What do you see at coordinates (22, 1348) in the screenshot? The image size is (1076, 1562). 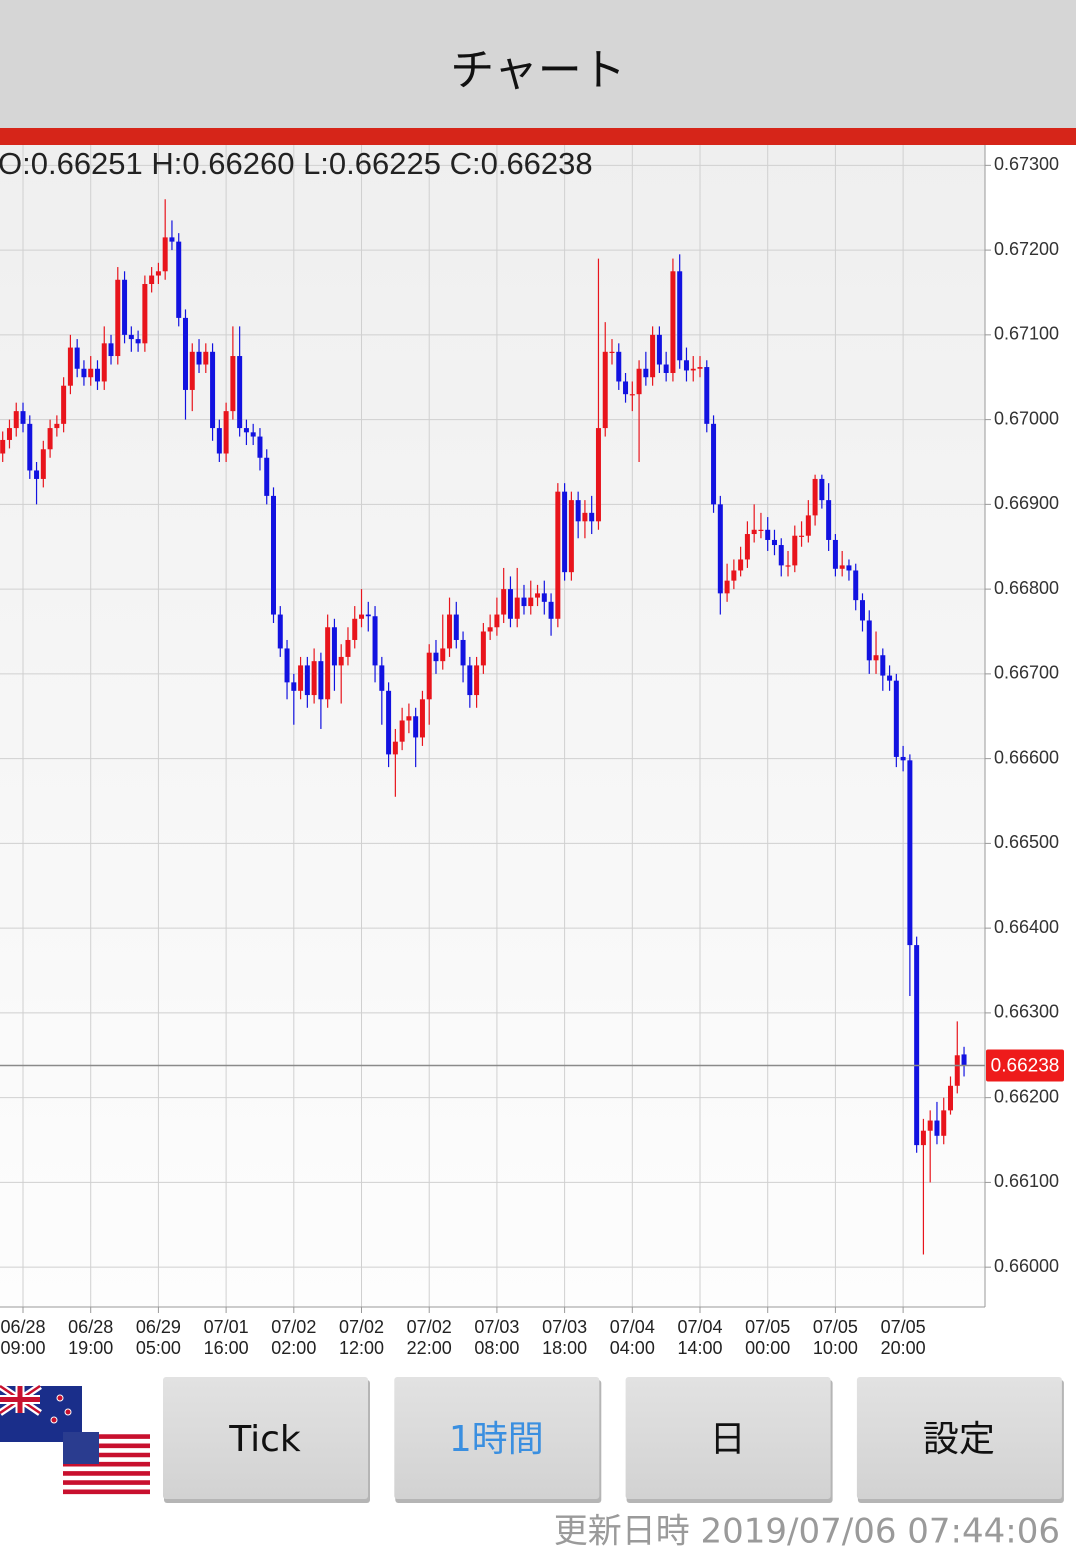 I see `x-tick-label-time: 09:00` at bounding box center [22, 1348].